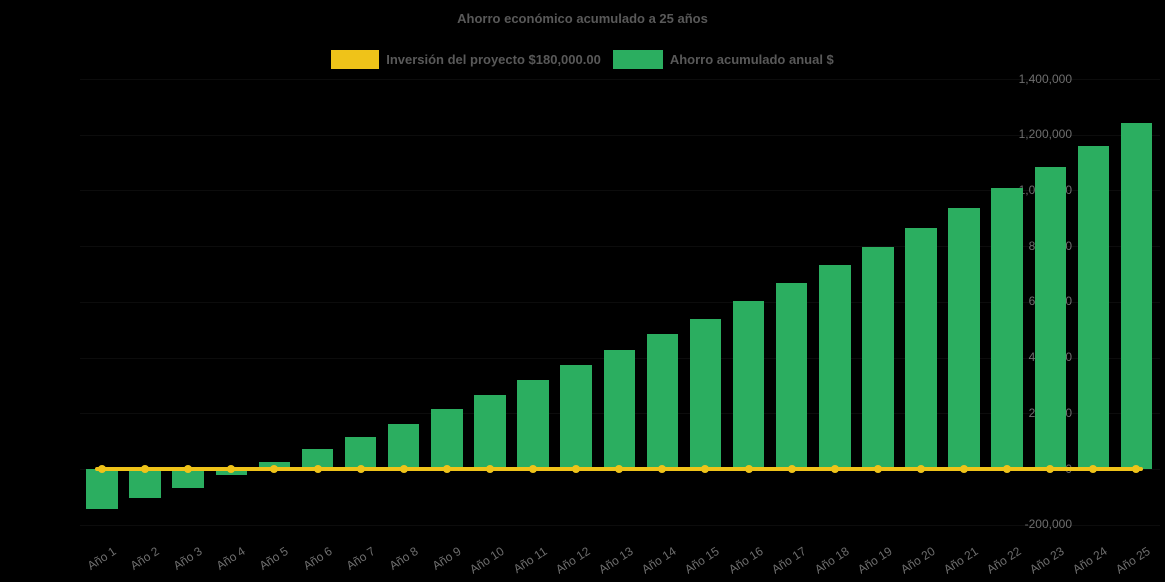  I want to click on chart-title: Ahorro económico acumulado a 25 años, so click(582, 18).